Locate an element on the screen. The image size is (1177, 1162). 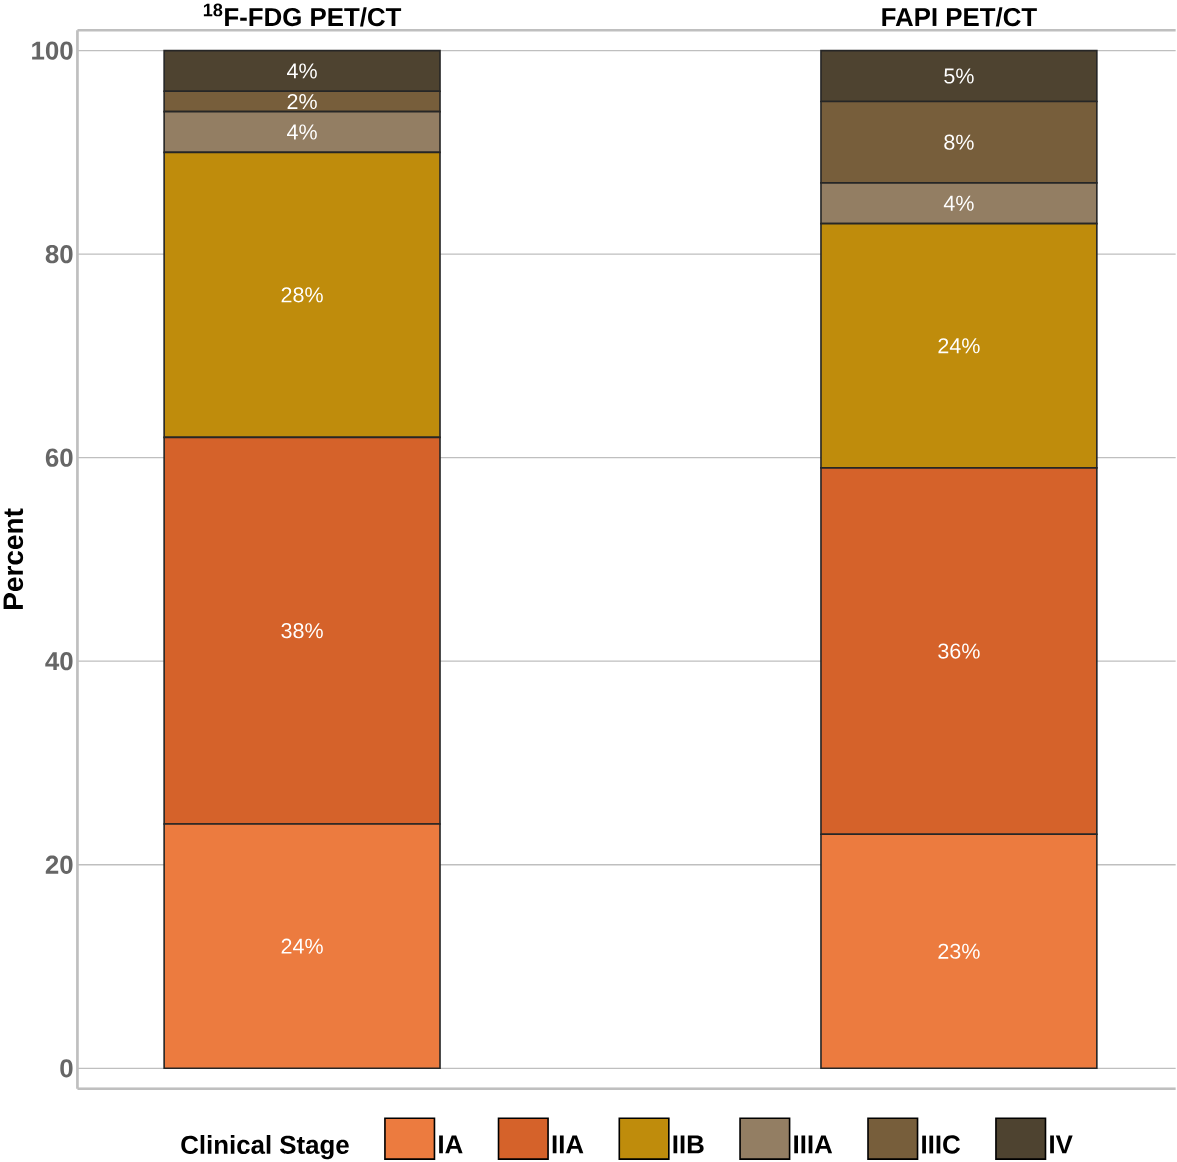
data-label: 8% is located at coordinates (959, 142).